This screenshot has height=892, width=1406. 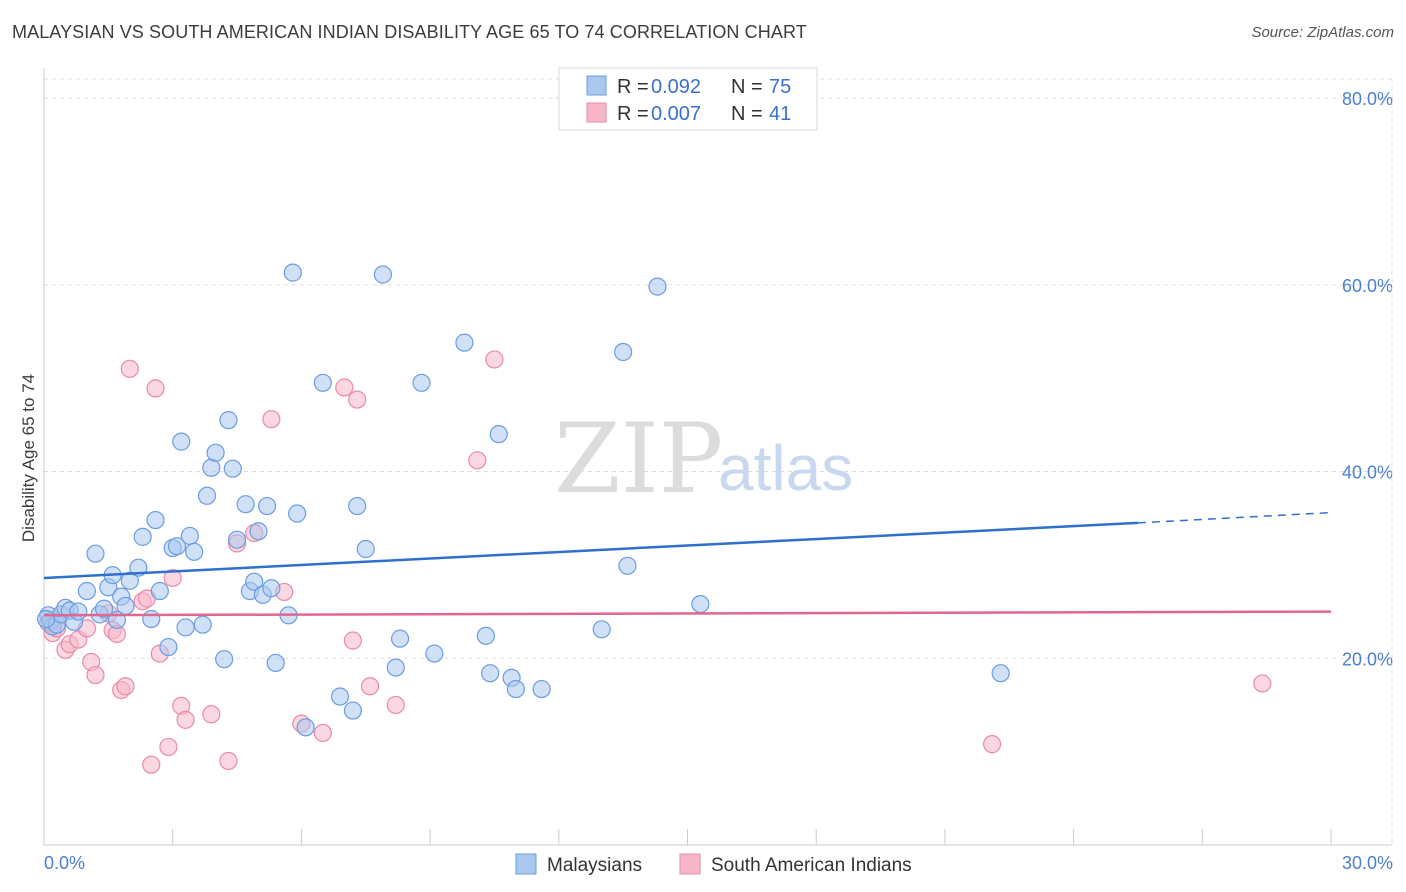 I want to click on legend-swatch-south-american-indians, so click(x=596, y=112).